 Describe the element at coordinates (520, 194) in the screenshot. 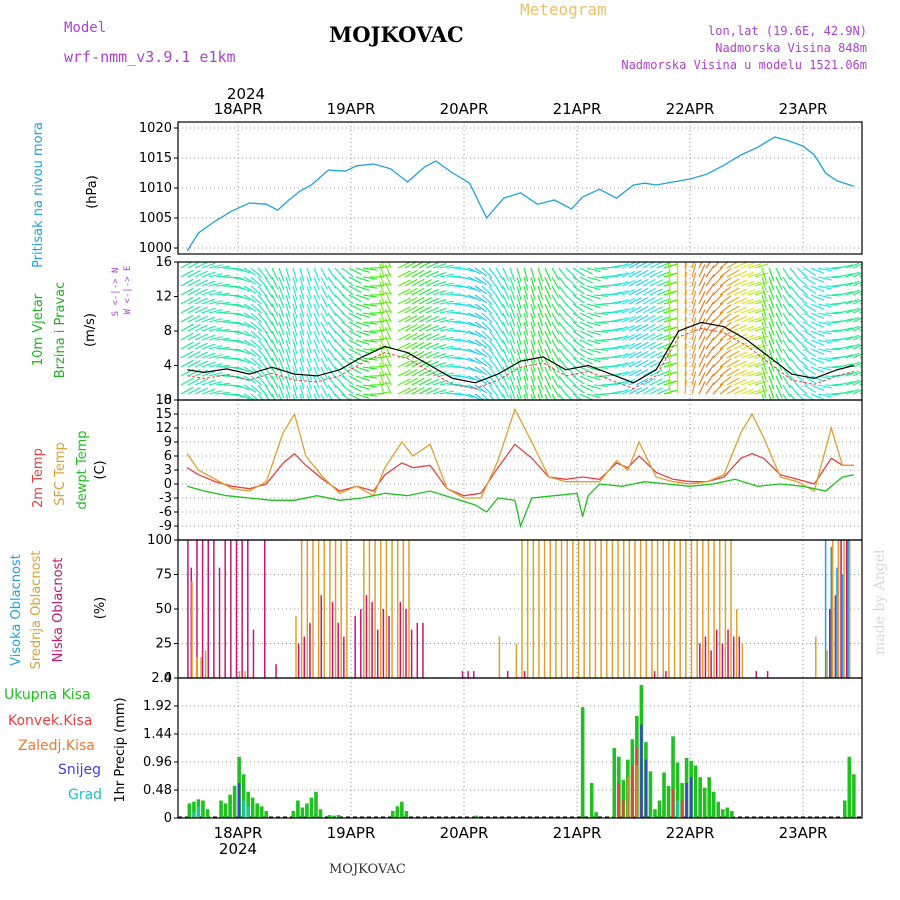

I see `pressure-line` at that location.